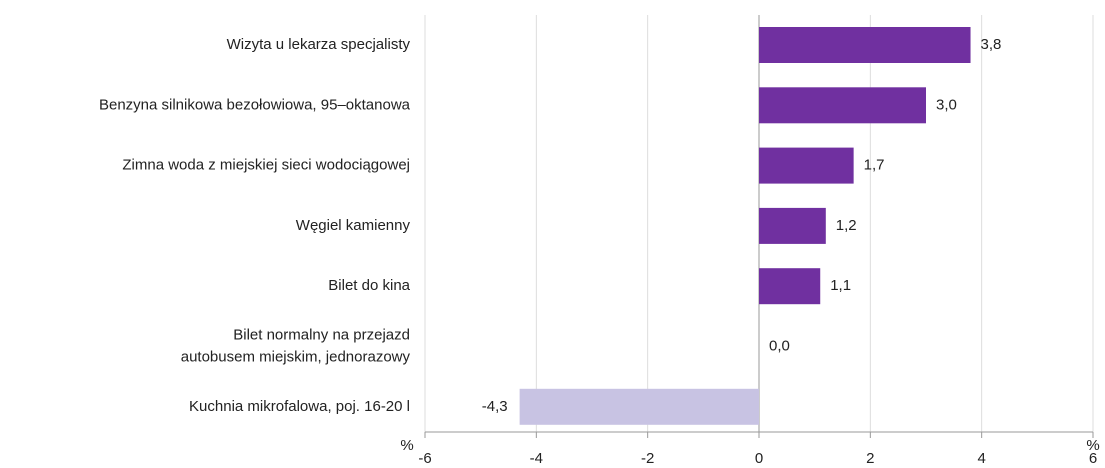  Describe the element at coordinates (536, 458) in the screenshot. I see `x-tick-label: -4` at that location.